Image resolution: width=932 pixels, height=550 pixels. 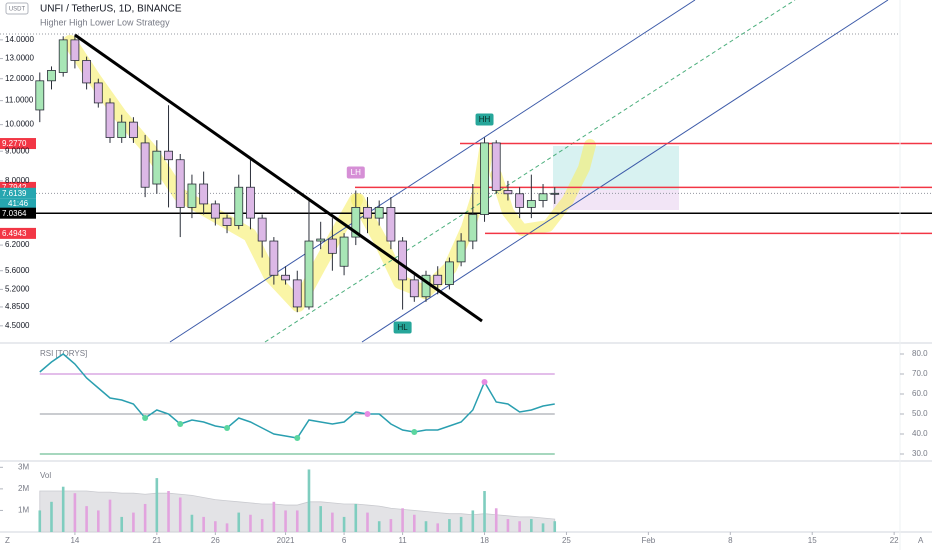 I want to click on rsi-tick-label: 70.0, so click(x=920, y=373).